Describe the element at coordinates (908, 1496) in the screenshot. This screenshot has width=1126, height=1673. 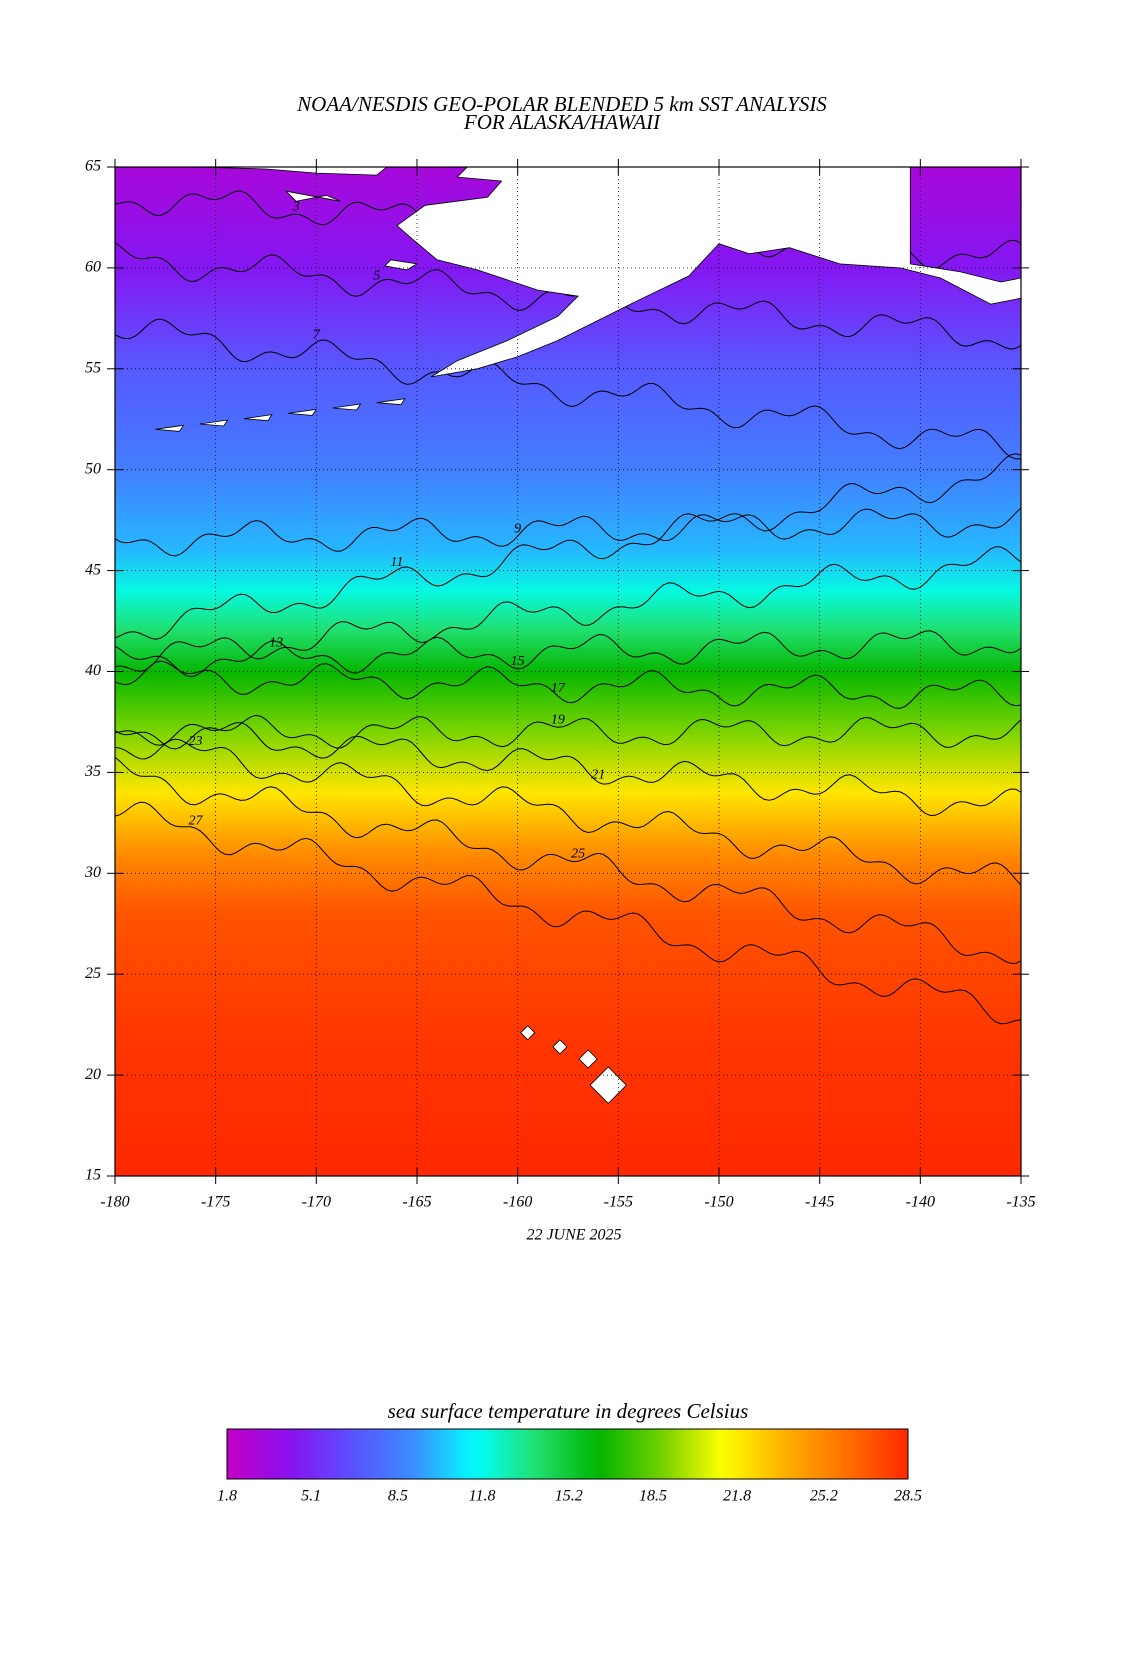
I see `colorbar-tick-label: 28.5` at that location.